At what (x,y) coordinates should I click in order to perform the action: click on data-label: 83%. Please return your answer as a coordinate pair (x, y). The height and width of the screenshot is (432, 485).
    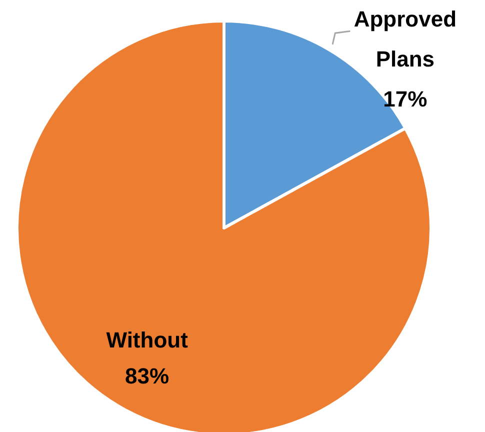
    Looking at the image, I should click on (147, 376).